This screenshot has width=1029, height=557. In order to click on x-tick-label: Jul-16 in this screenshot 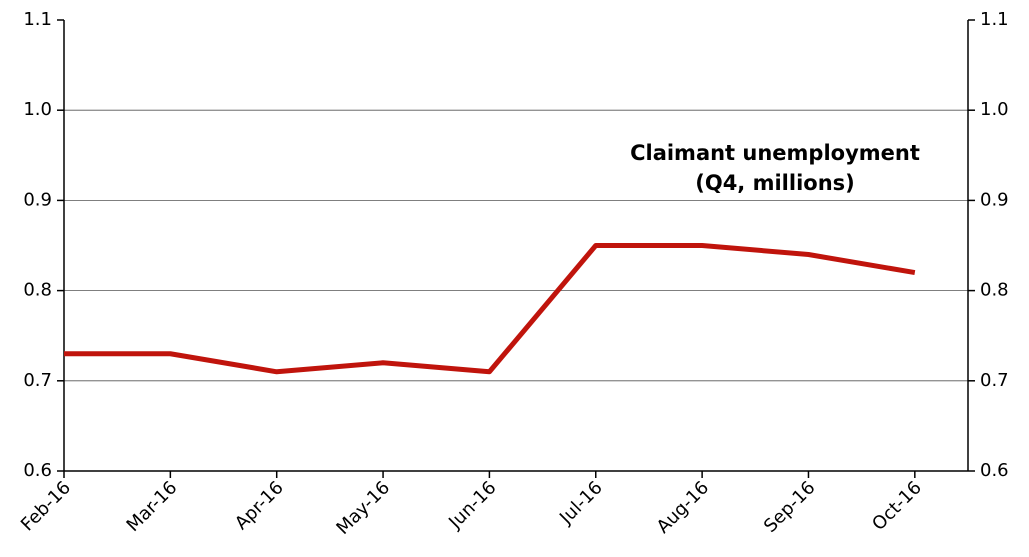, I will do `click(581, 503)`.